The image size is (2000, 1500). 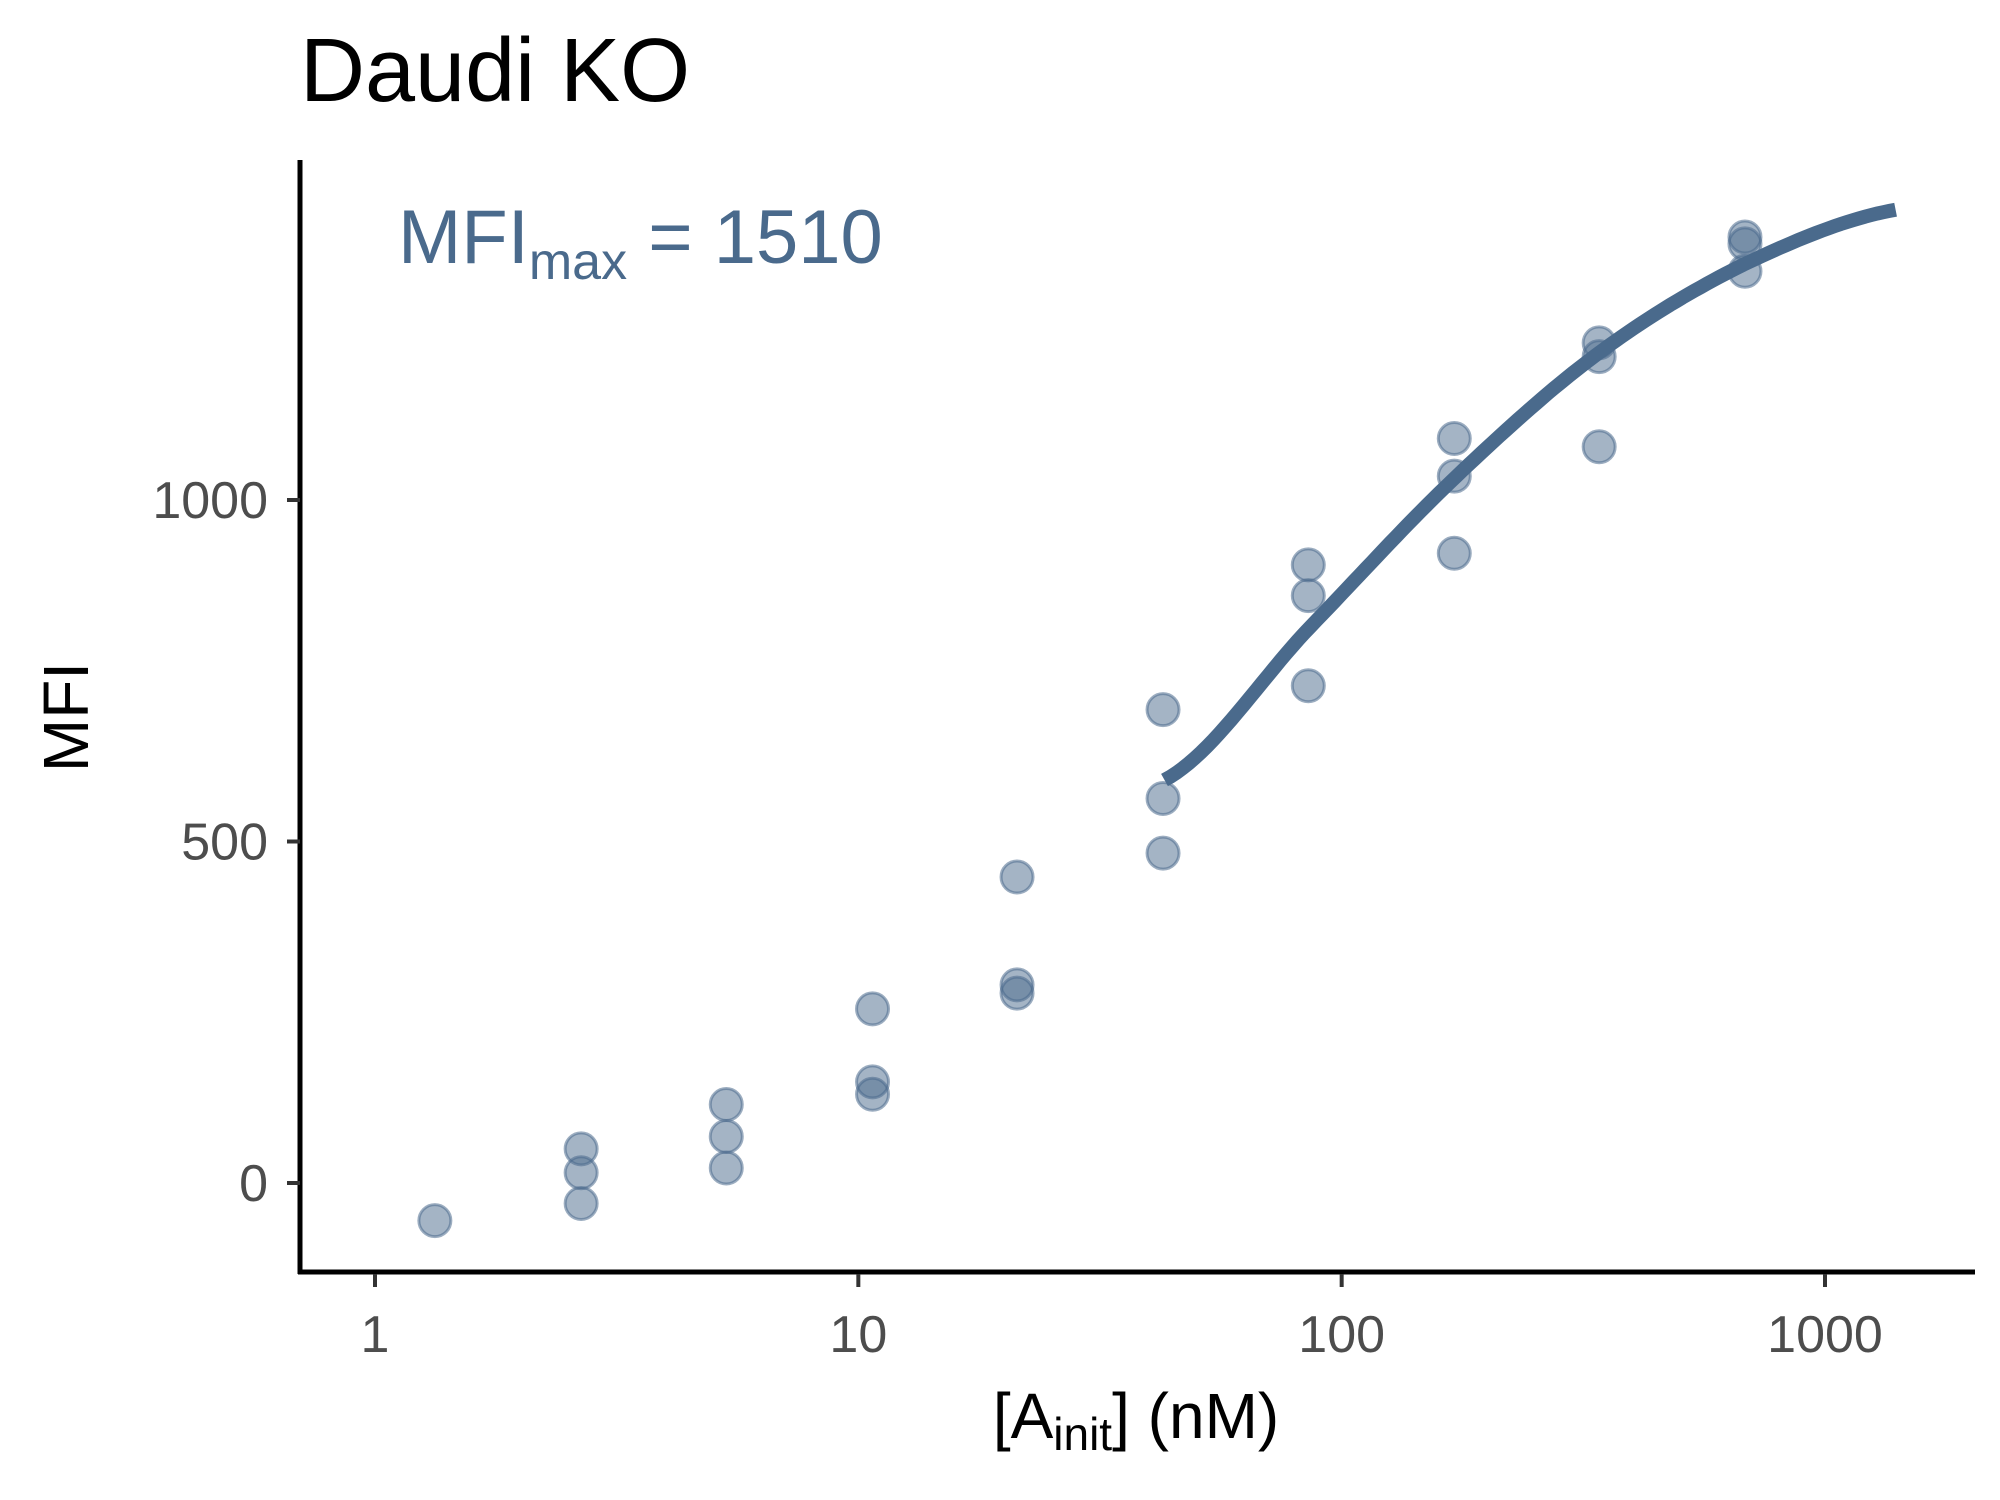 I want to click on x-axis-label: [Ainit] (nM), so click(x=1136, y=1420).